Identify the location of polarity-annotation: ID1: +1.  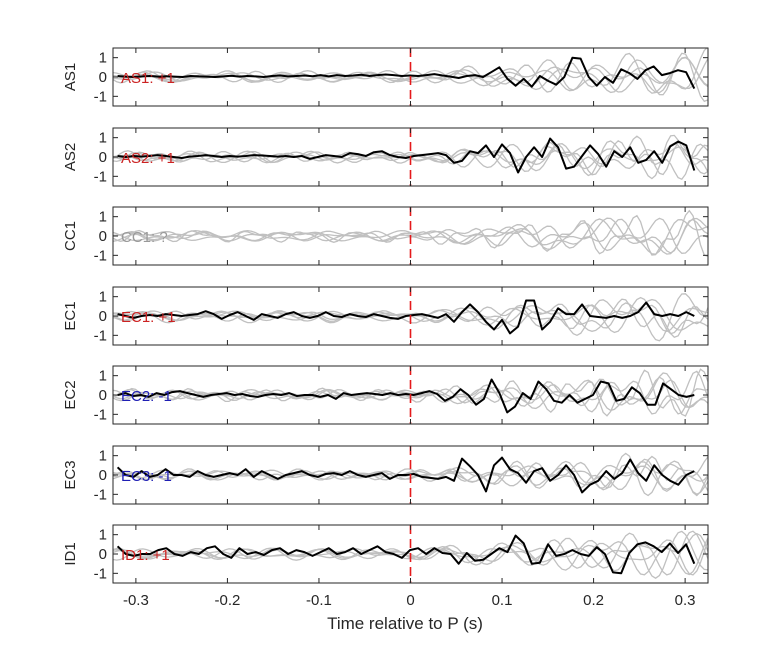
(145, 555).